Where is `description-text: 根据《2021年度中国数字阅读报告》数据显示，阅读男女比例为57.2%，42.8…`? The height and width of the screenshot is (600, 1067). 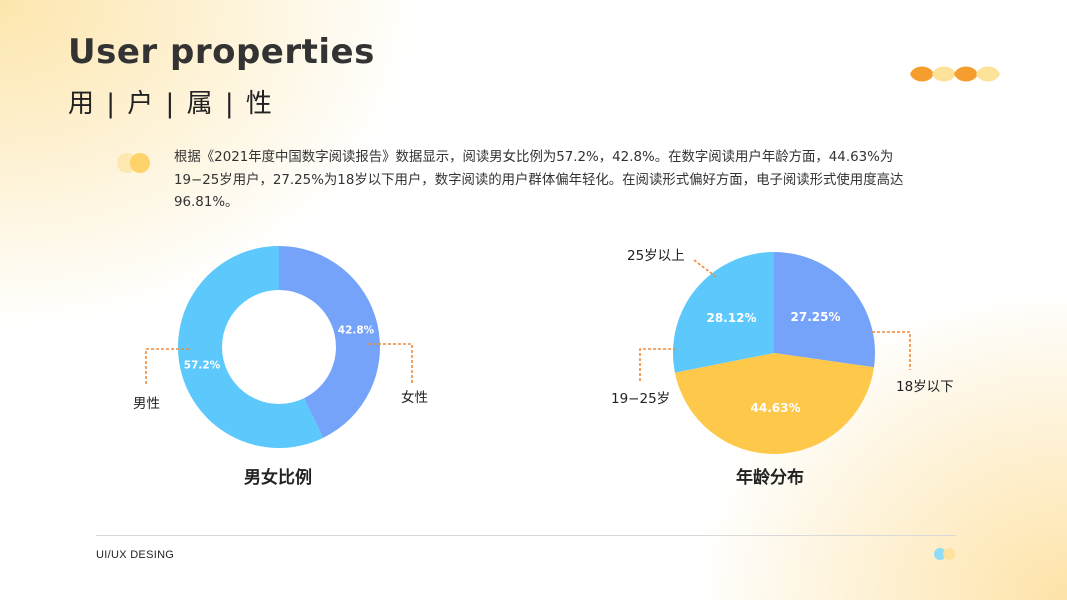 description-text: 根据《2021年度中国数字阅读报告》数据显示，阅读男女比例为57.2%，42.8… is located at coordinates (539, 180).